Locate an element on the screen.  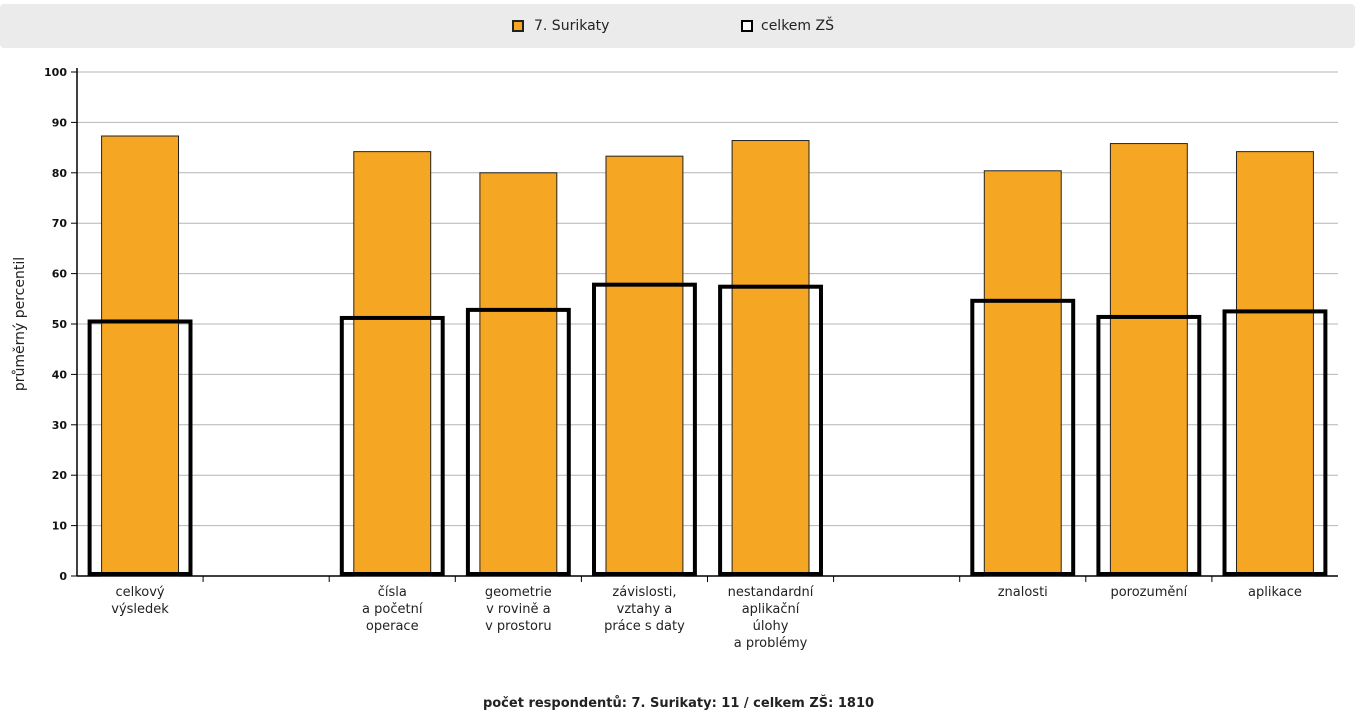
legend-swatch-filled-icon is located at coordinates (518, 26).